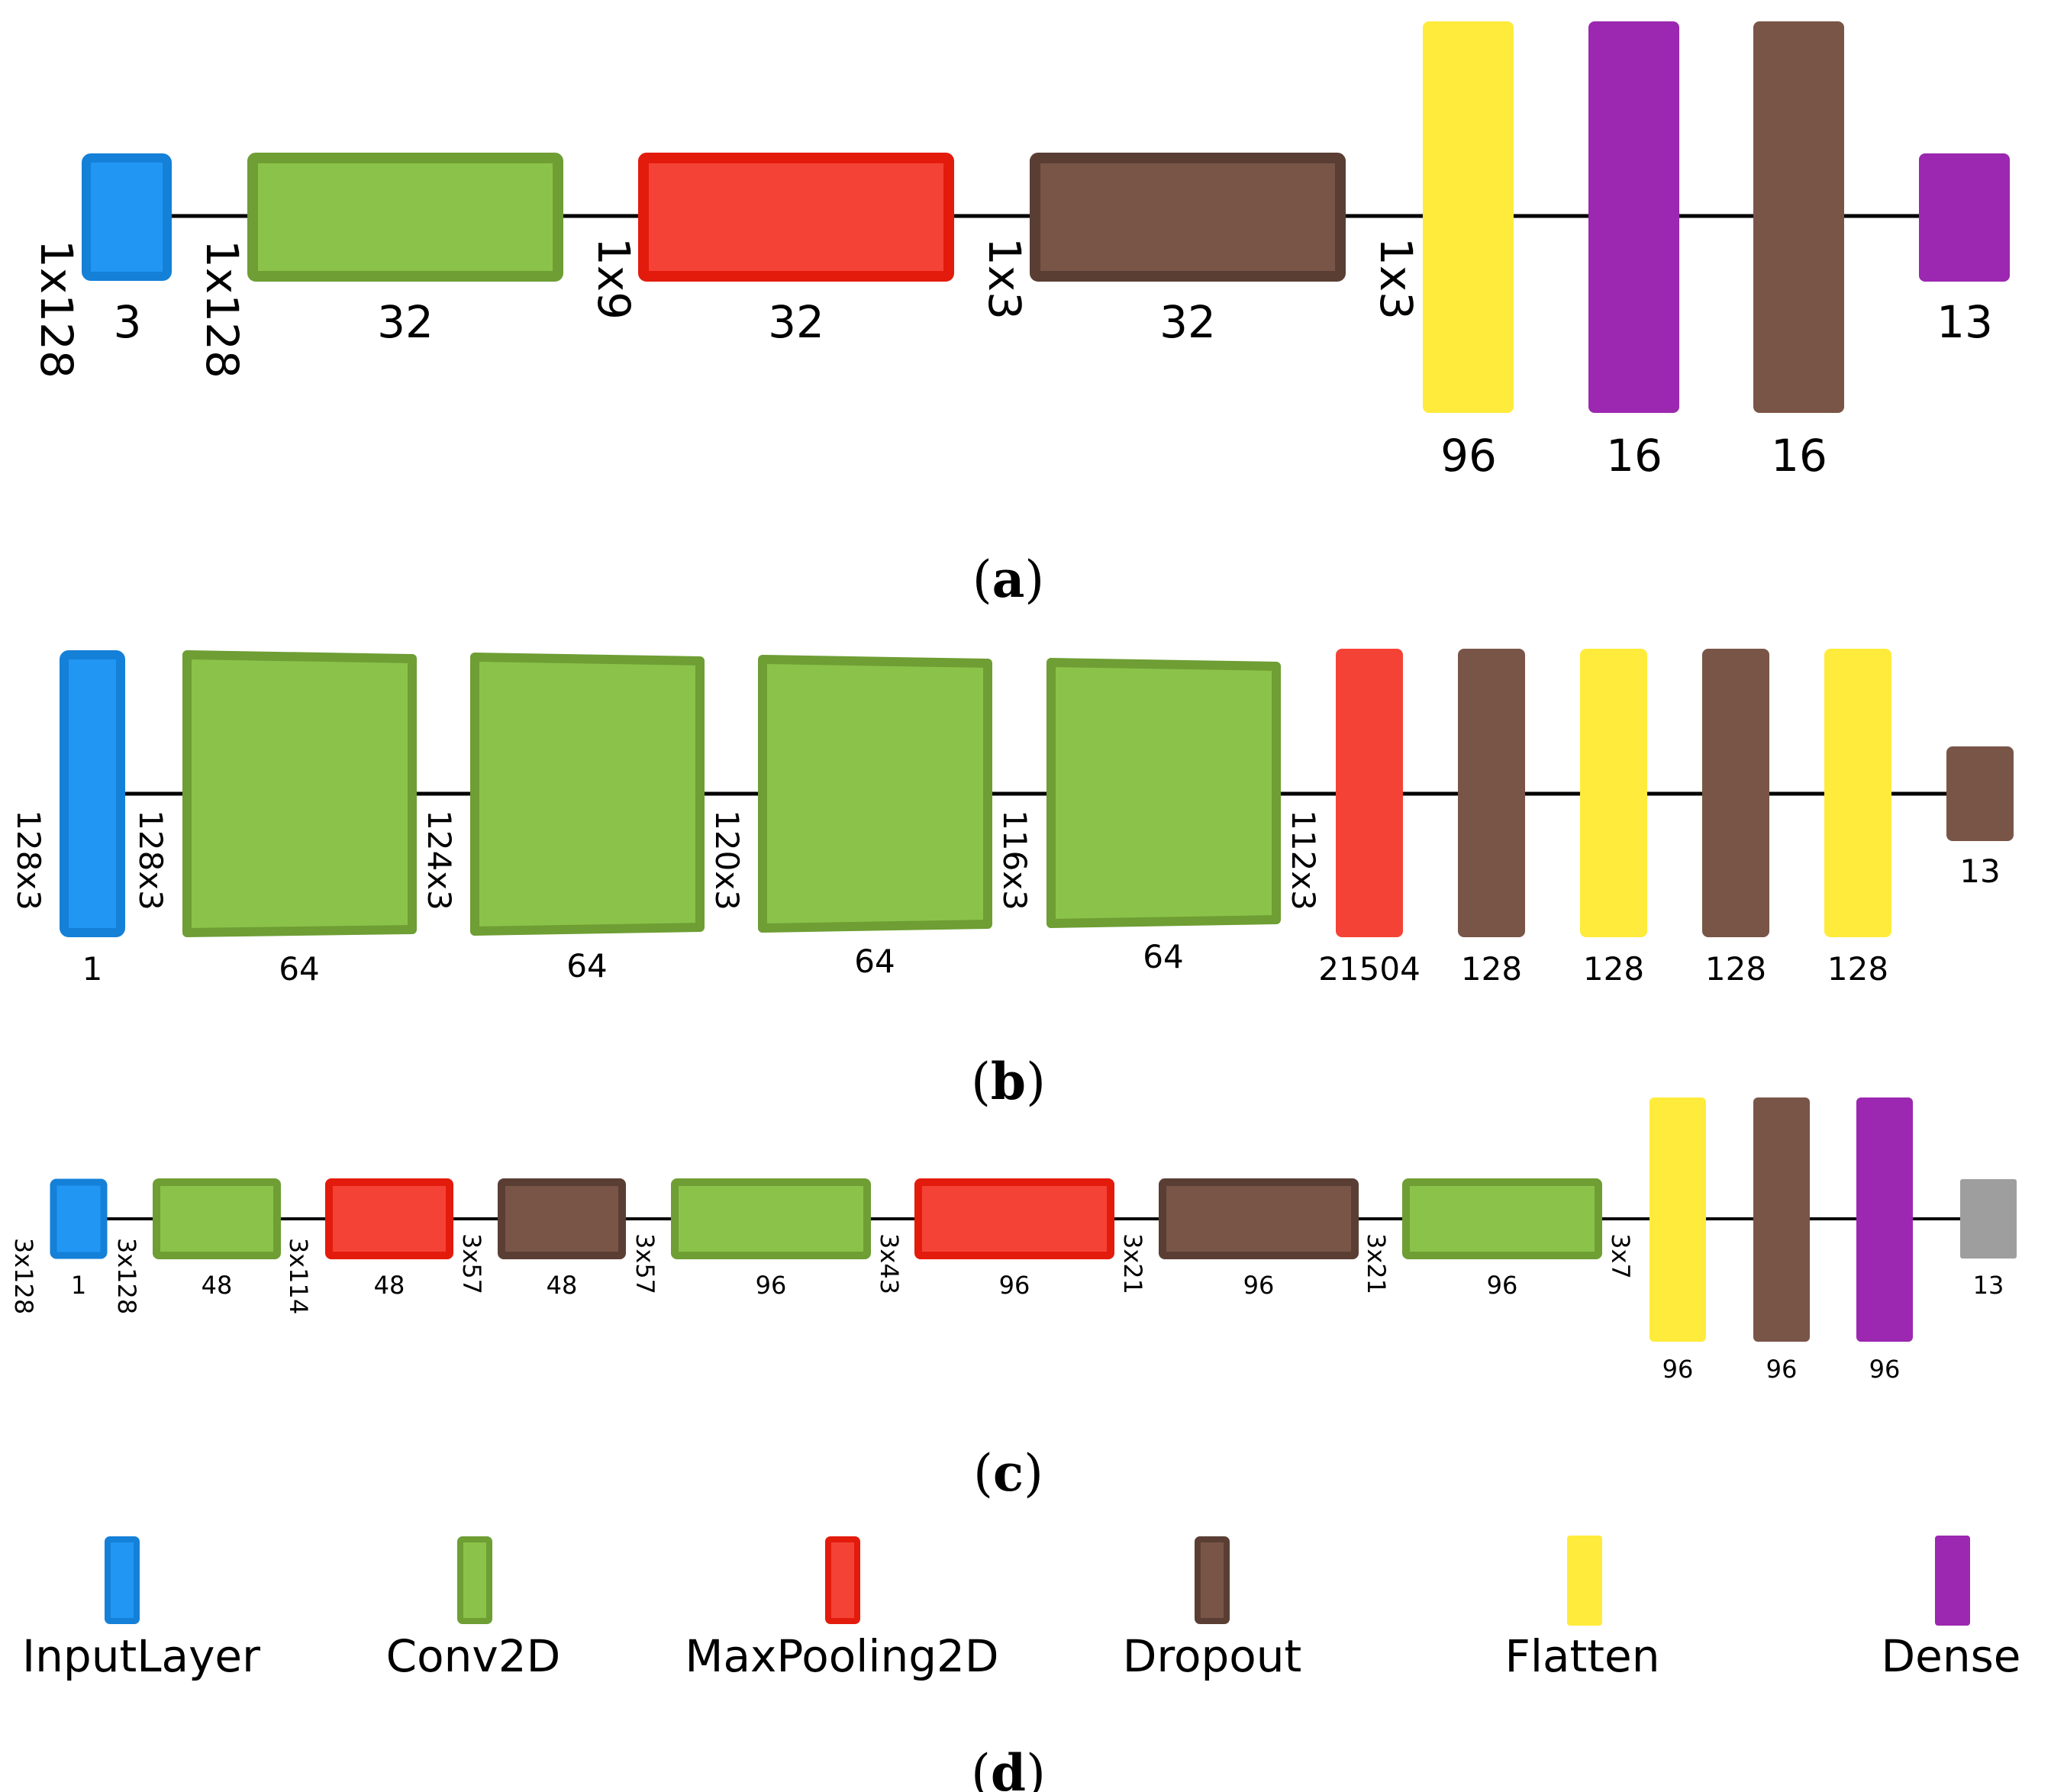 The height and width of the screenshot is (1792, 2051). What do you see at coordinates (1212, 1580) in the screenshot?
I see `legend-swatch-dropout` at bounding box center [1212, 1580].